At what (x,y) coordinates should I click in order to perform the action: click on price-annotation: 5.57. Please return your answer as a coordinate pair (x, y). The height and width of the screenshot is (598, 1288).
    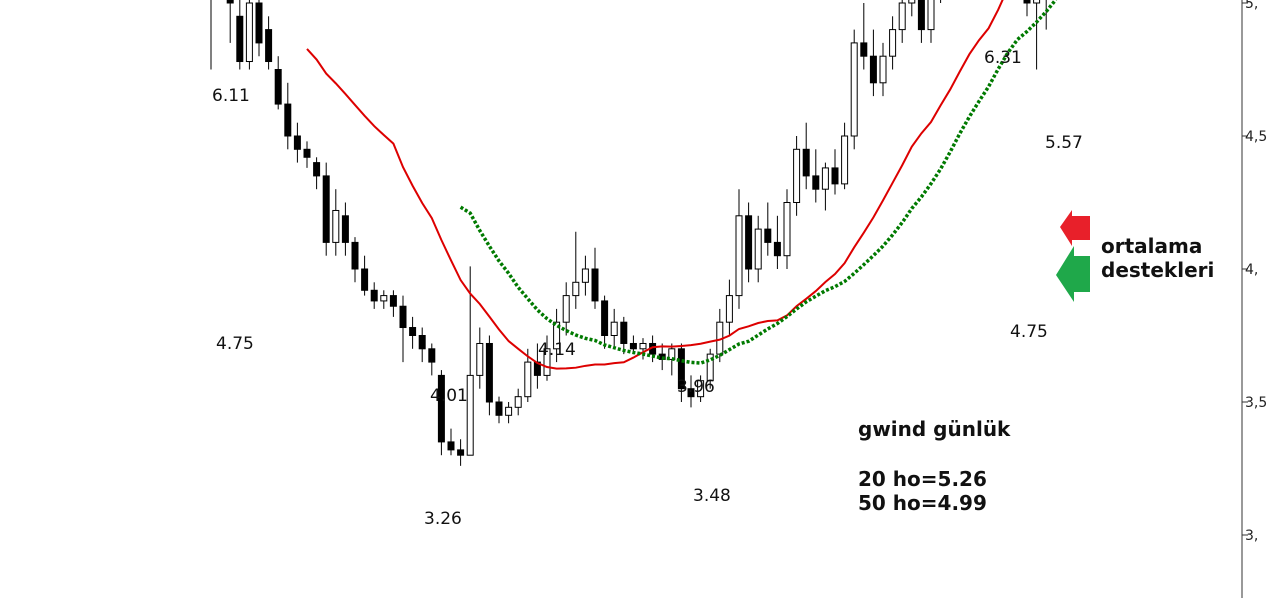
    Looking at the image, I should click on (1064, 143).